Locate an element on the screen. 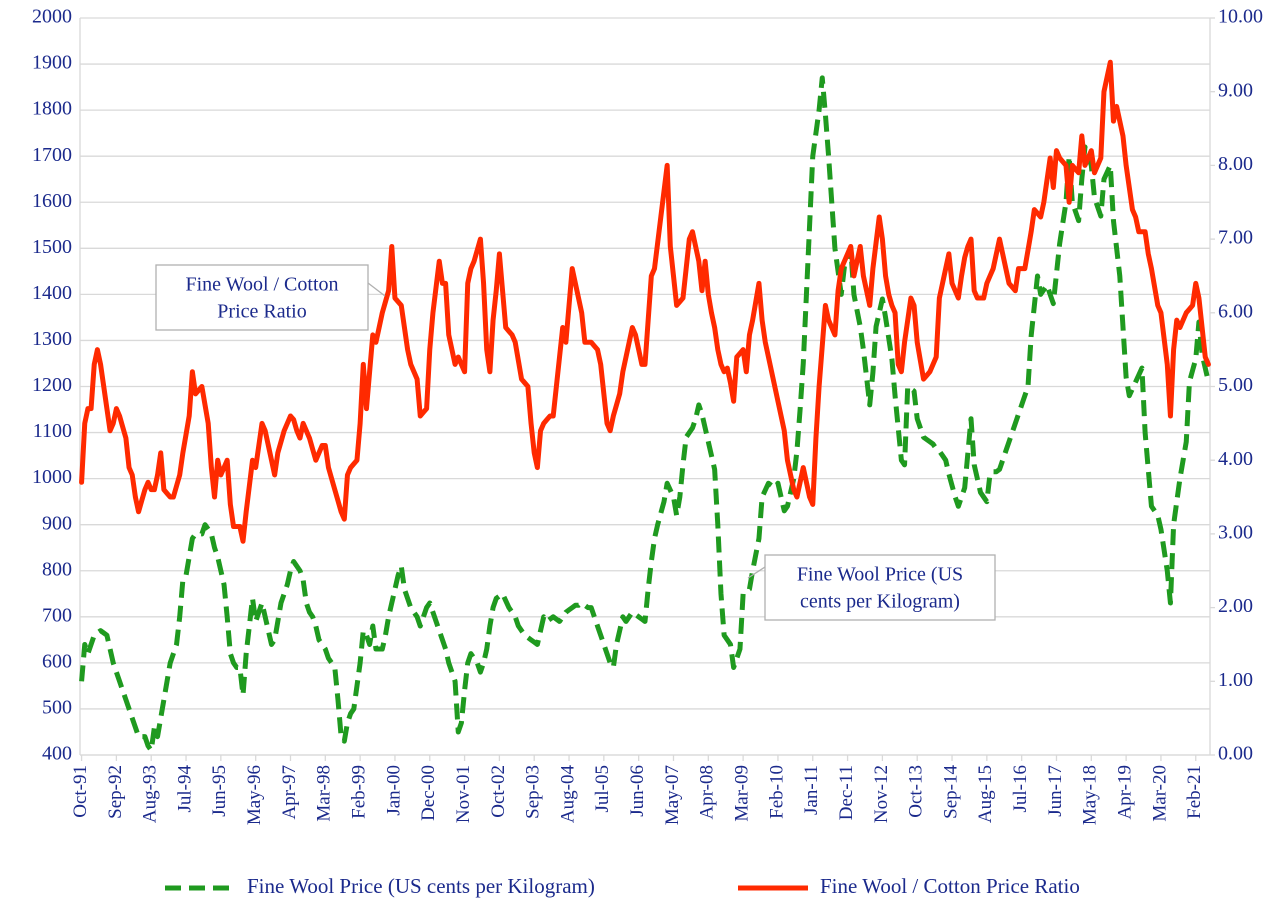 Image resolution: width=1286 pixels, height=909 pixels. x-tick-label: May-96 is located at coordinates (254, 795).